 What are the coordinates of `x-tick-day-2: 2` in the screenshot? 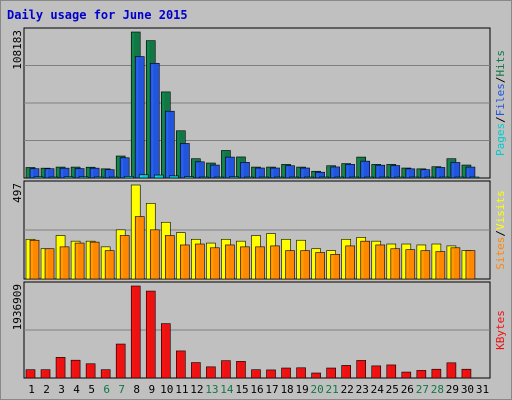 It's located at (46, 389).